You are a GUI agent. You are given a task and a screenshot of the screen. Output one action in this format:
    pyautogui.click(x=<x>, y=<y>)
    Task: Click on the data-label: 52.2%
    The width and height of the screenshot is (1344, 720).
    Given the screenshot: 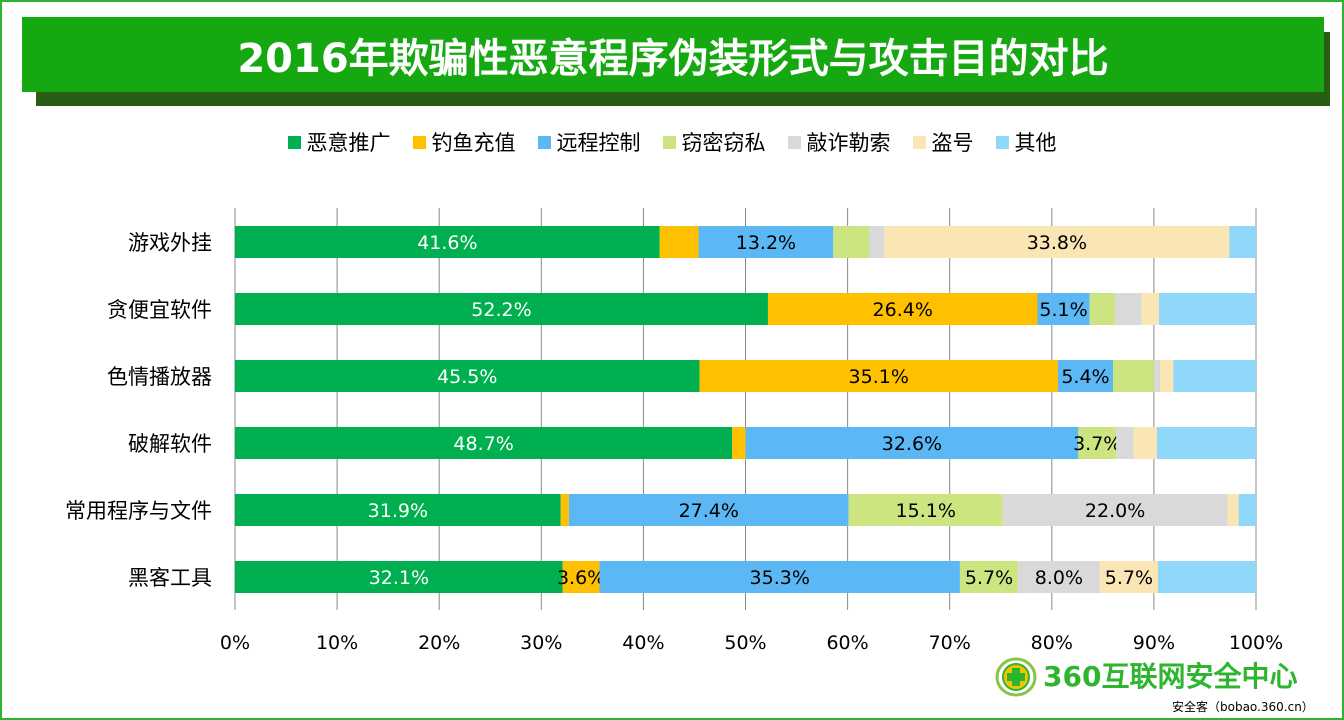 What is the action you would take?
    pyautogui.click(x=501, y=310)
    